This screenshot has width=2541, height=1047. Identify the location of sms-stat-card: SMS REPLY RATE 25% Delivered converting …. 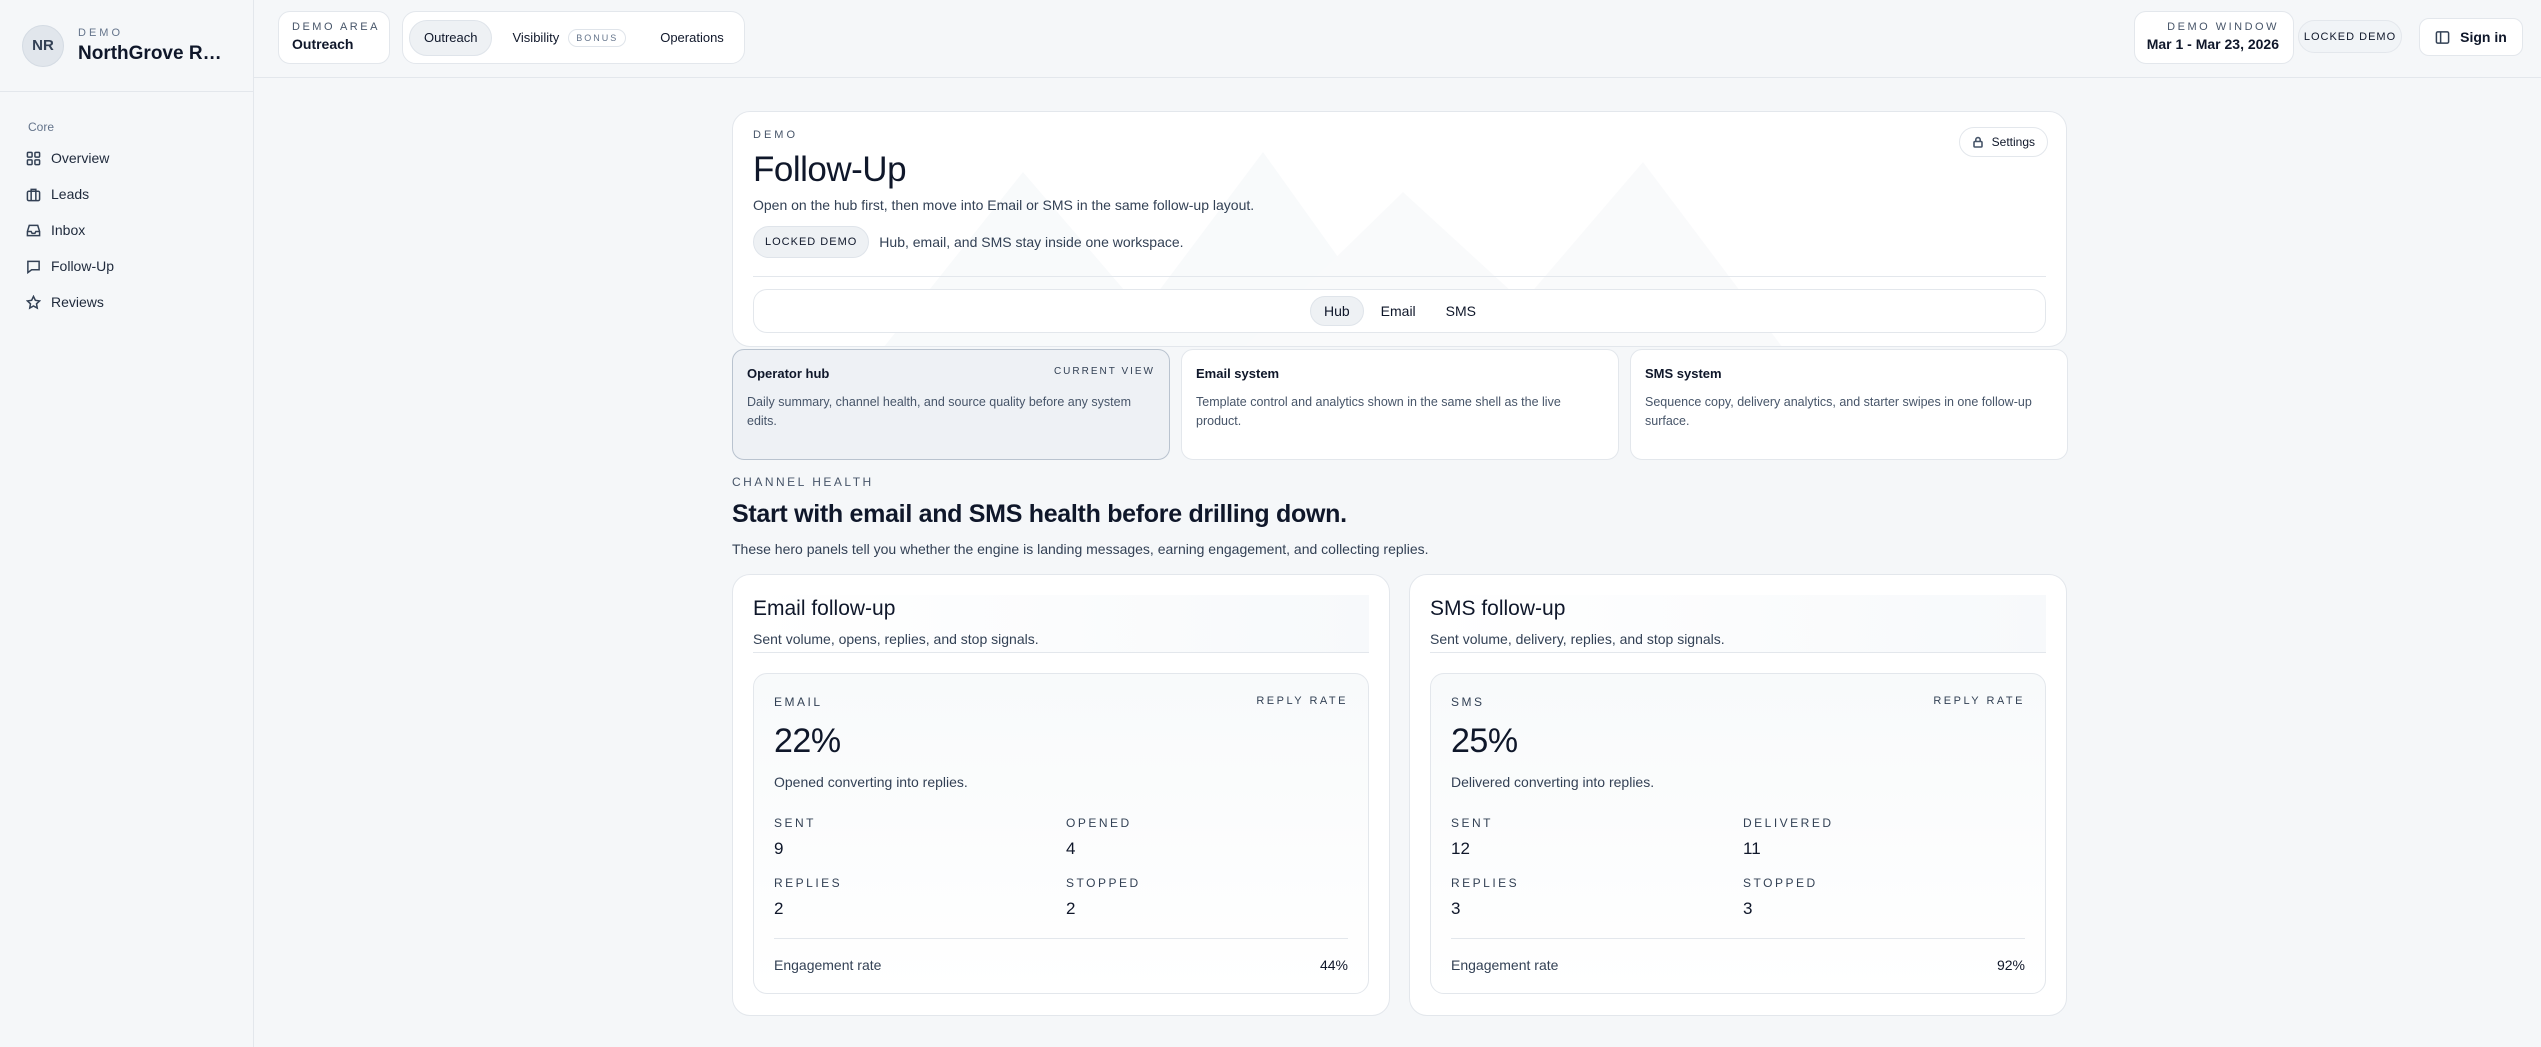
(1738, 833).